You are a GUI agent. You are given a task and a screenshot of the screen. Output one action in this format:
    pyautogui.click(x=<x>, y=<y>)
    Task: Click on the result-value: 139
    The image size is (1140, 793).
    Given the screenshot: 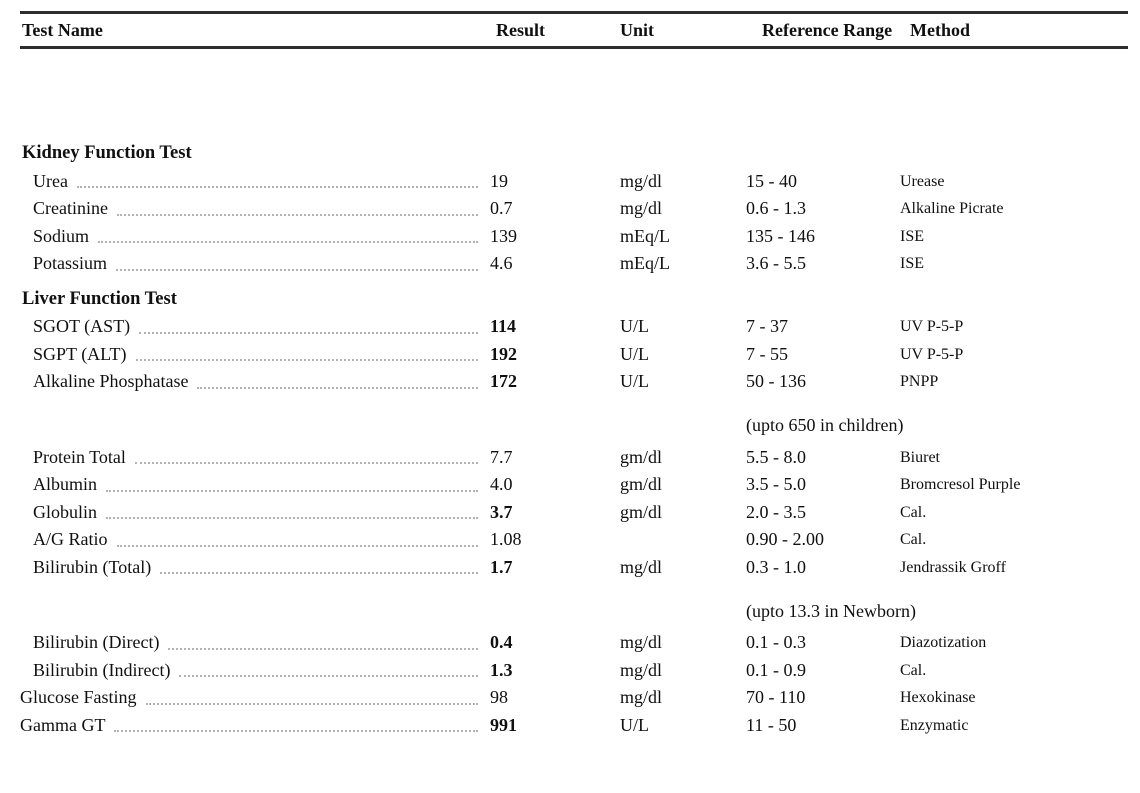 What is the action you would take?
    pyautogui.click(x=503, y=235)
    